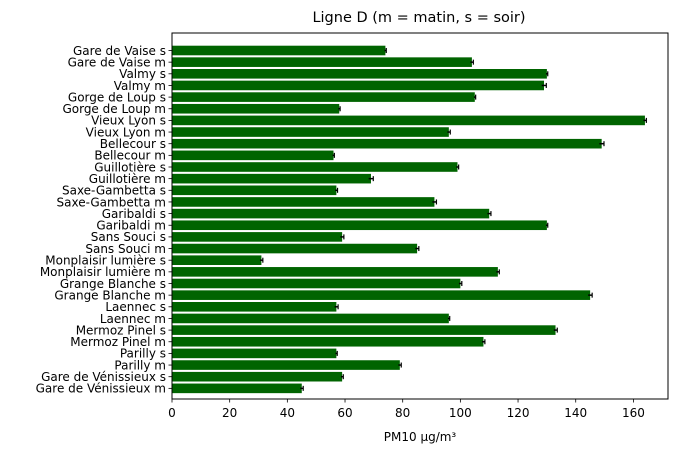  What do you see at coordinates (140, 365) in the screenshot?
I see `y-tick-label: Parilly m` at bounding box center [140, 365].